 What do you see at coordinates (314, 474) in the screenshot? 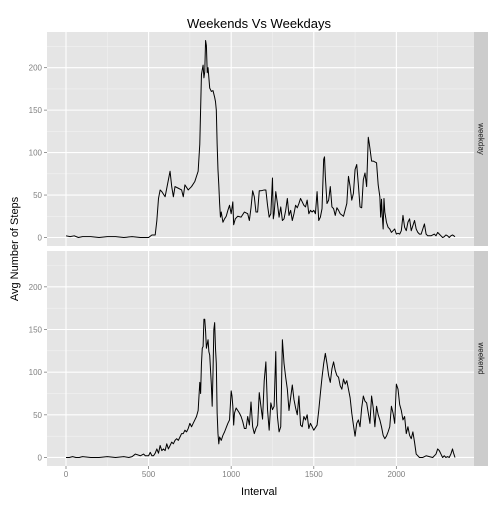
I see `x-tick-label: 1500` at bounding box center [314, 474].